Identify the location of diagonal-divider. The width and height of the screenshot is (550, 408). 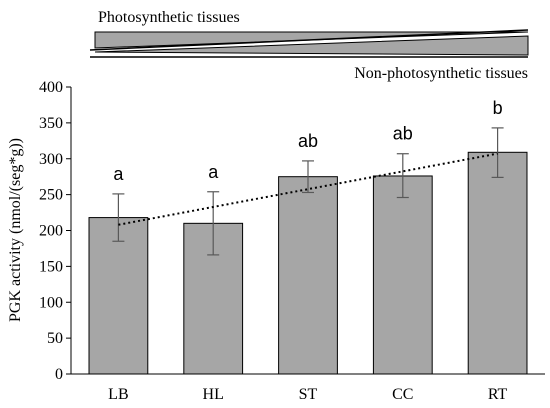
(309, 40).